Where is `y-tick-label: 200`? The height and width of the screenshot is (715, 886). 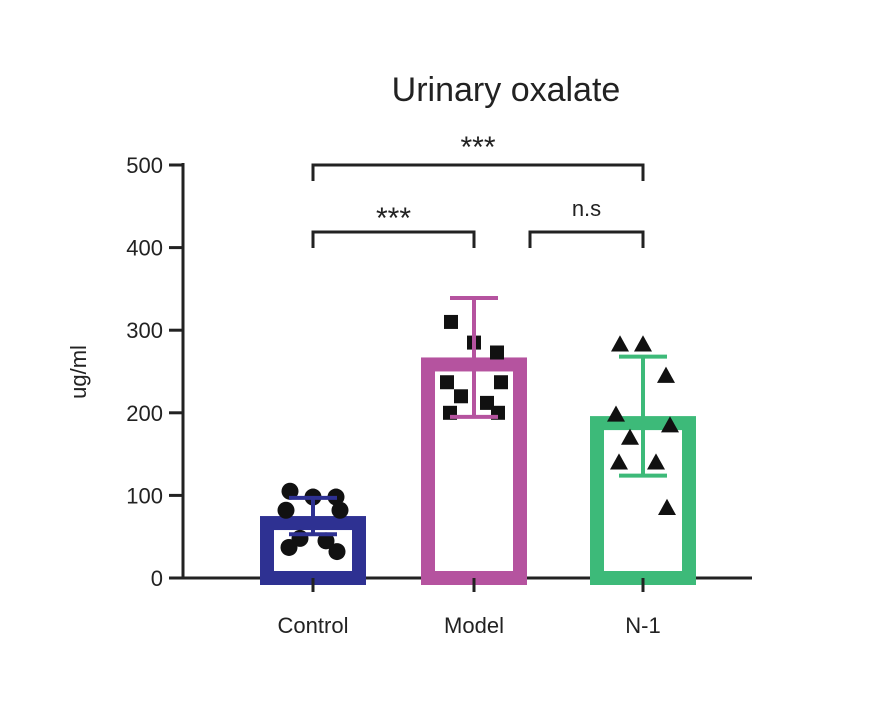
y-tick-label: 200 is located at coordinates (144, 413).